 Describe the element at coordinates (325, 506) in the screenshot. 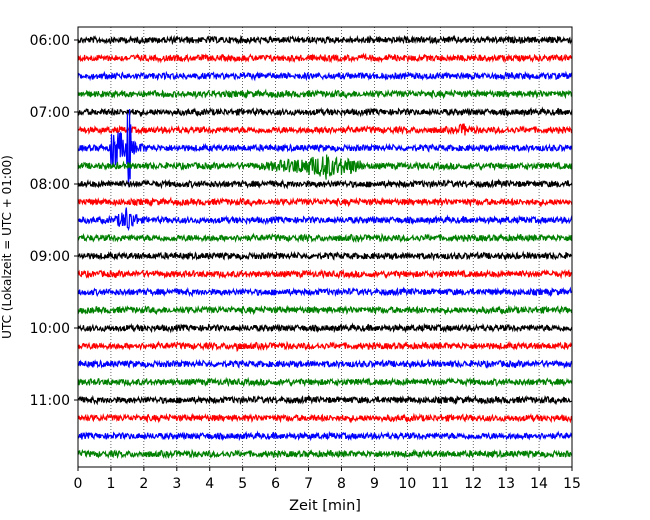

I see `x-axis-label: Zeit [min]` at that location.